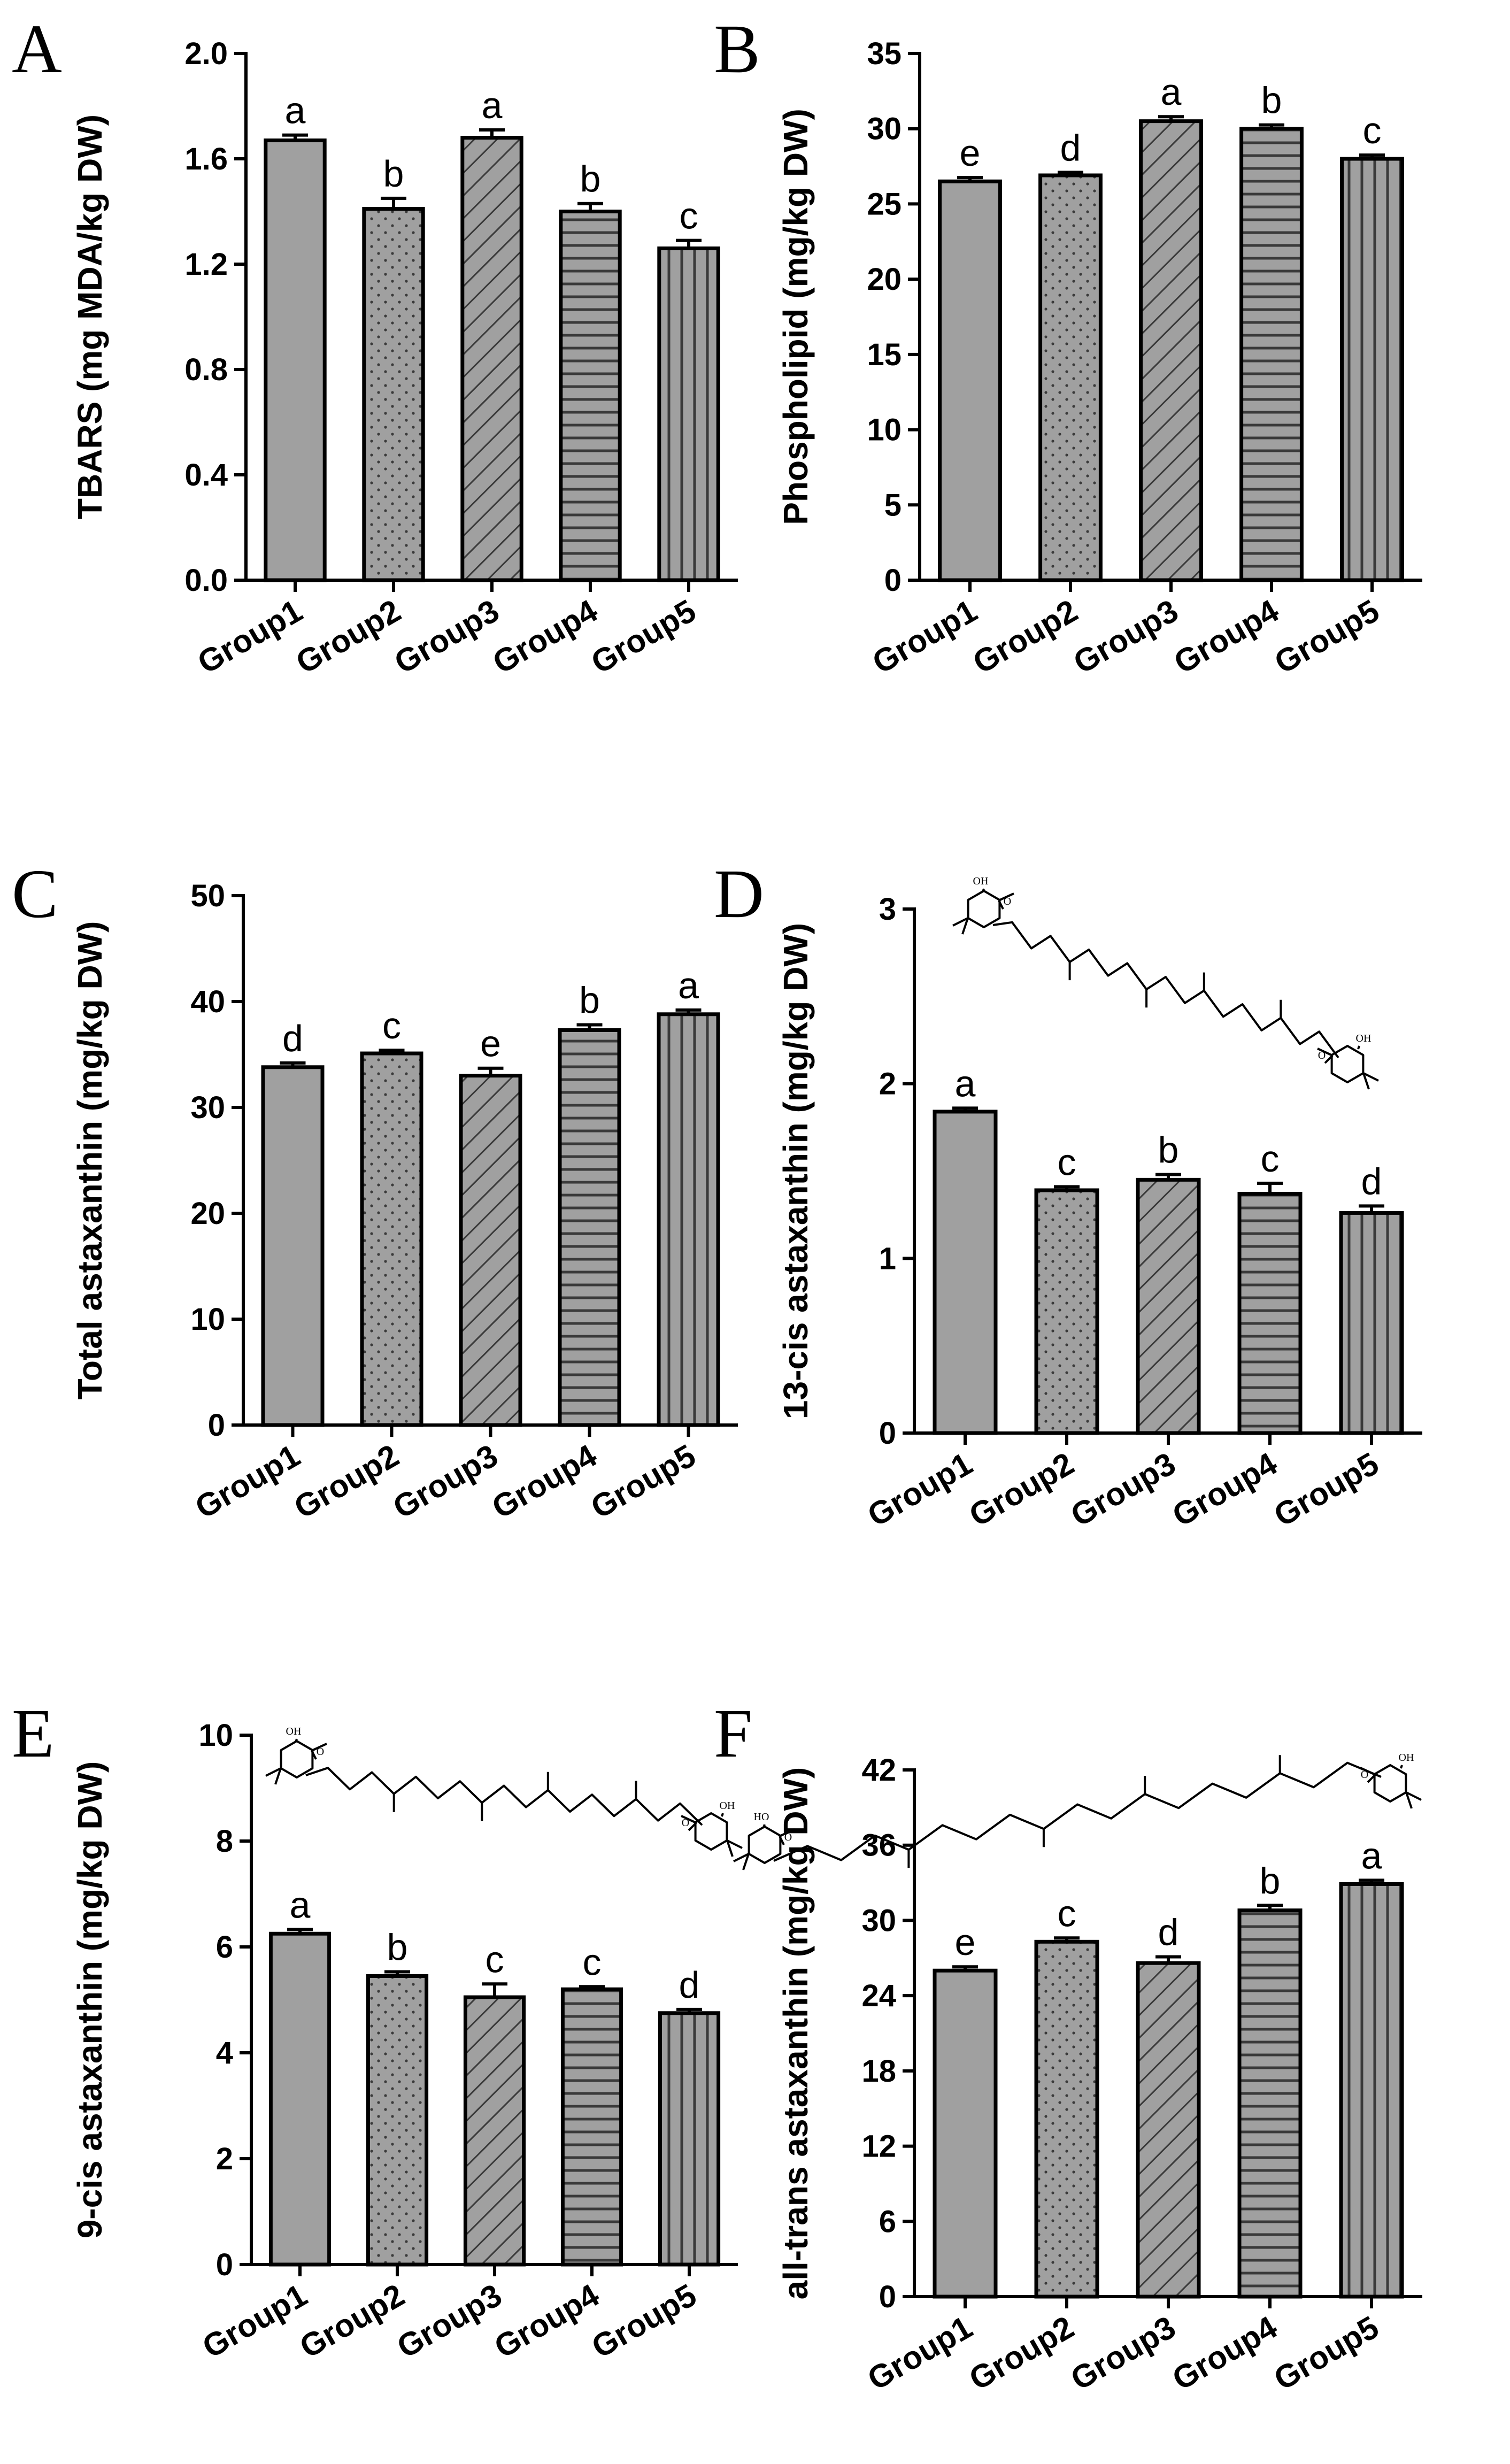 The height and width of the screenshot is (2464, 1510). What do you see at coordinates (207, 1213) in the screenshot?
I see `y-tick-label: 20` at bounding box center [207, 1213].